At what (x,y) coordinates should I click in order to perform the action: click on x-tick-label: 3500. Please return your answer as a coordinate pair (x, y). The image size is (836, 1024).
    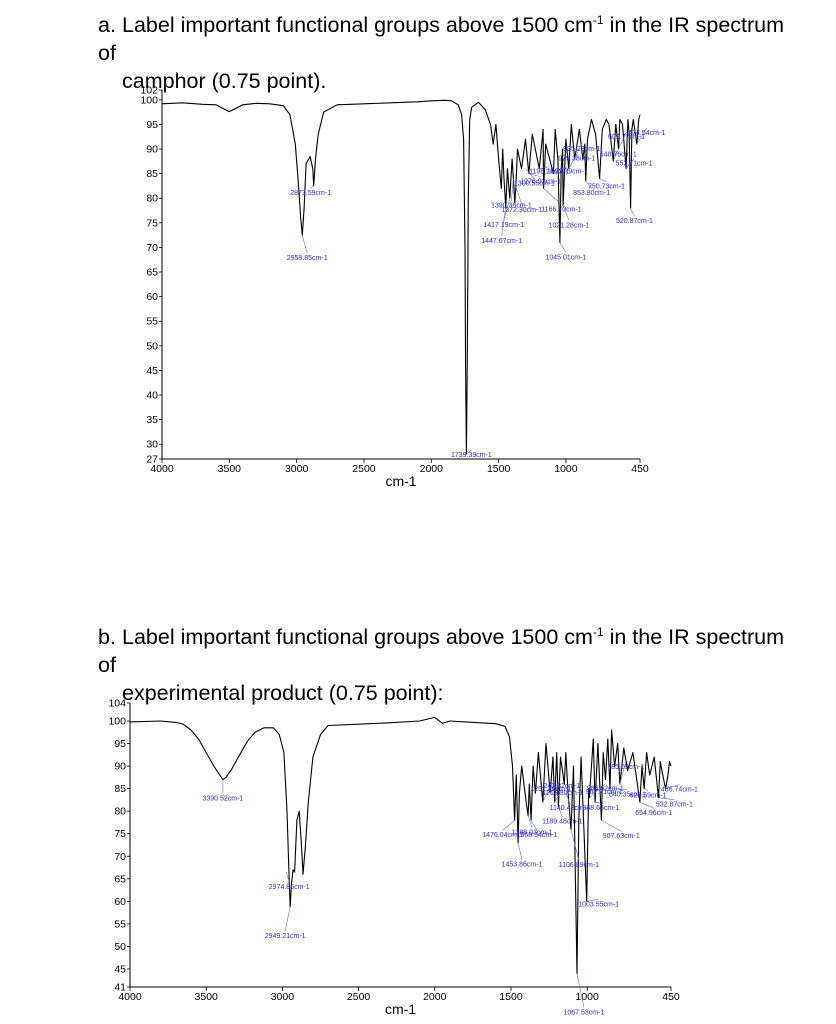
    Looking at the image, I should click on (230, 469).